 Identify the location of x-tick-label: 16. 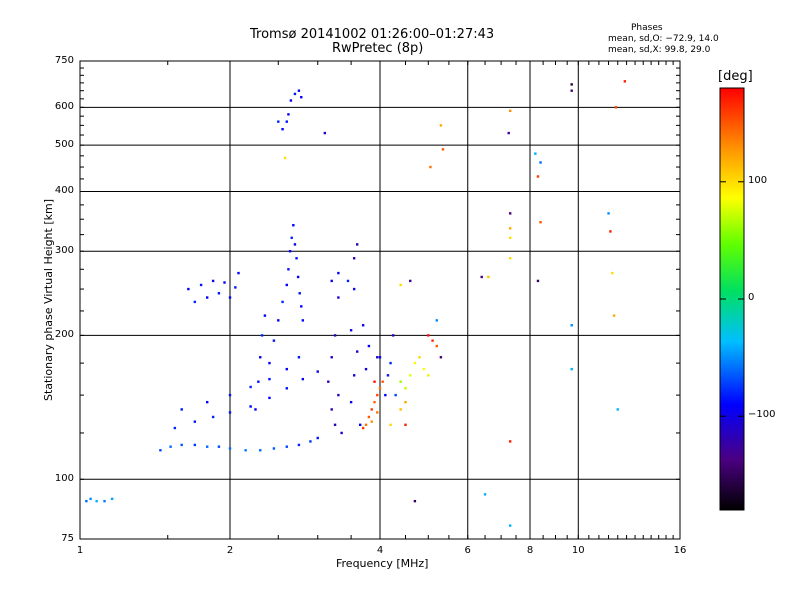
(680, 550).